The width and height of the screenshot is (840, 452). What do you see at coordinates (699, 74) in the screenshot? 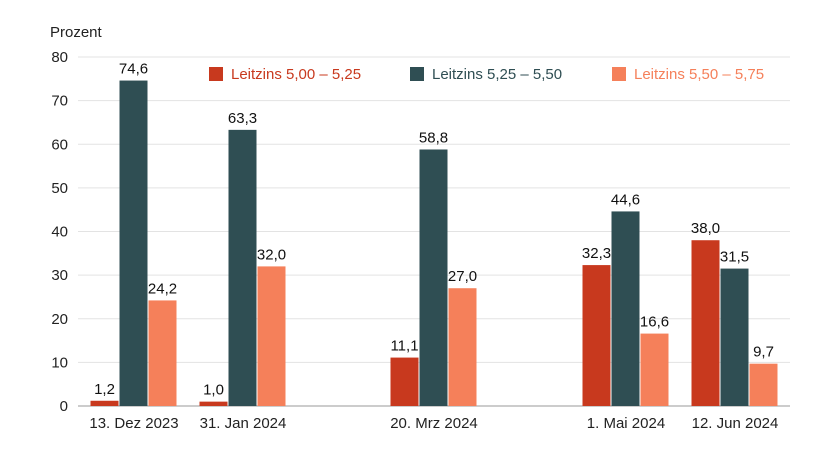
I see `legend-label: Leitzins 5,50 – 5,75` at bounding box center [699, 74].